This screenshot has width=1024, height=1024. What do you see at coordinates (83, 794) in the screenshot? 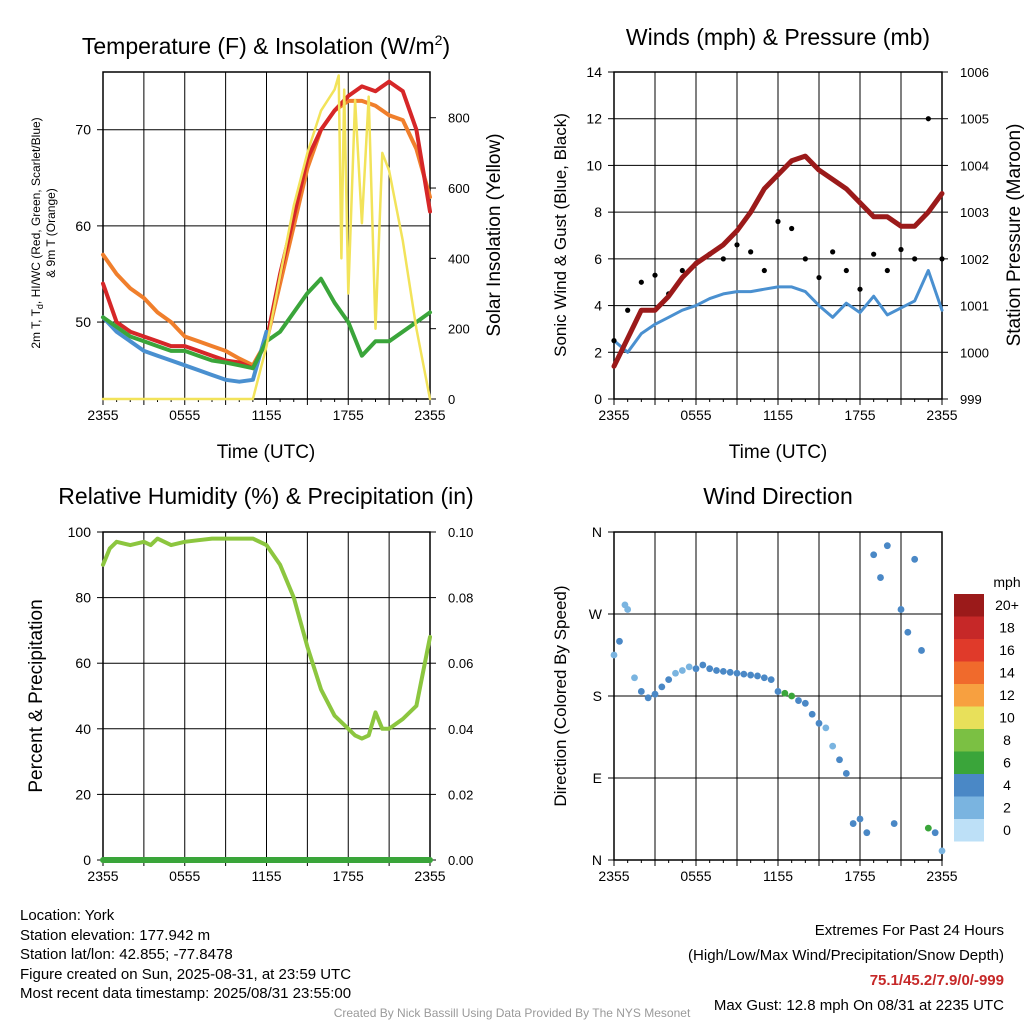
I see `humidity-y-tick-label: 20` at bounding box center [83, 794].